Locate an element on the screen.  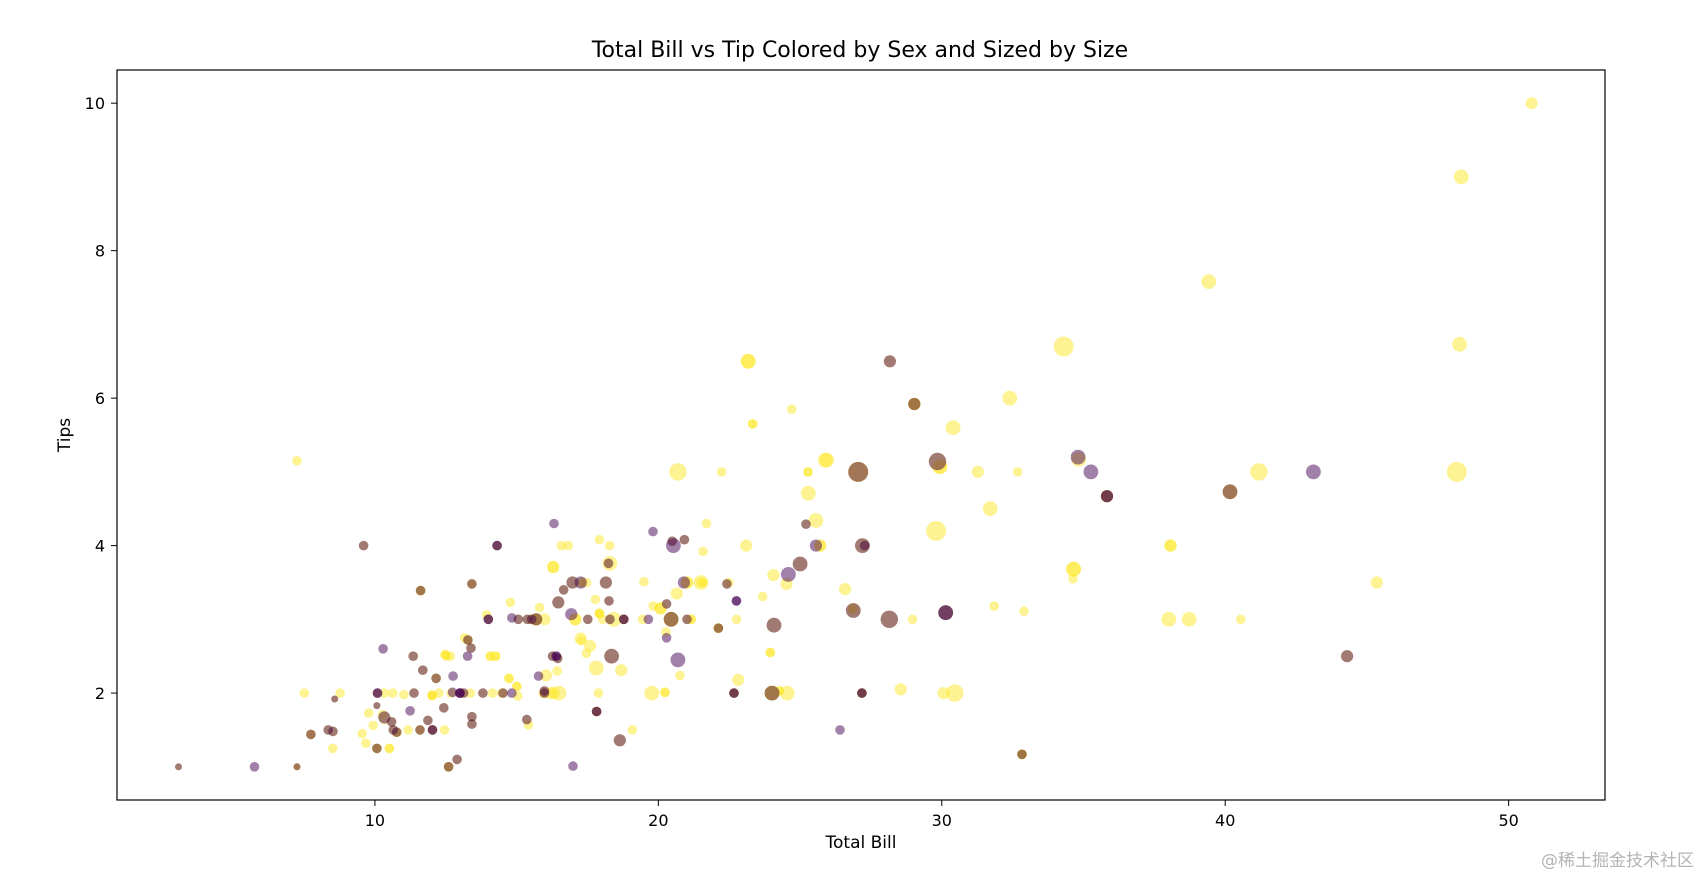
y-tick-label: 2 is located at coordinates (100, 693).